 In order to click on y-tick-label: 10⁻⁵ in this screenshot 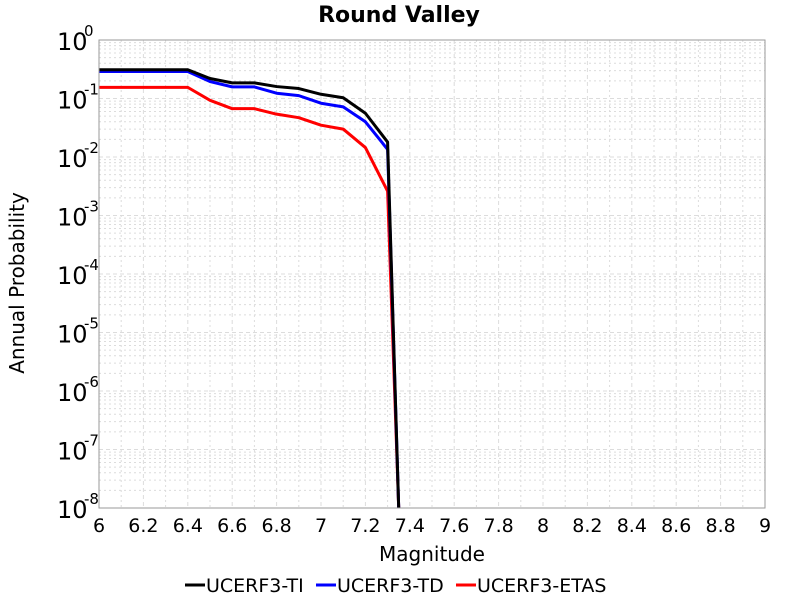, I will do `click(78, 332)`.